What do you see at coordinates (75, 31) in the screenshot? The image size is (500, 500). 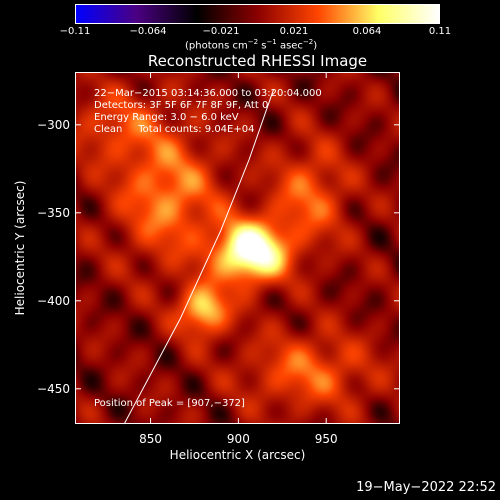 I see `colorbar-tick-label: −0.11` at bounding box center [75, 31].